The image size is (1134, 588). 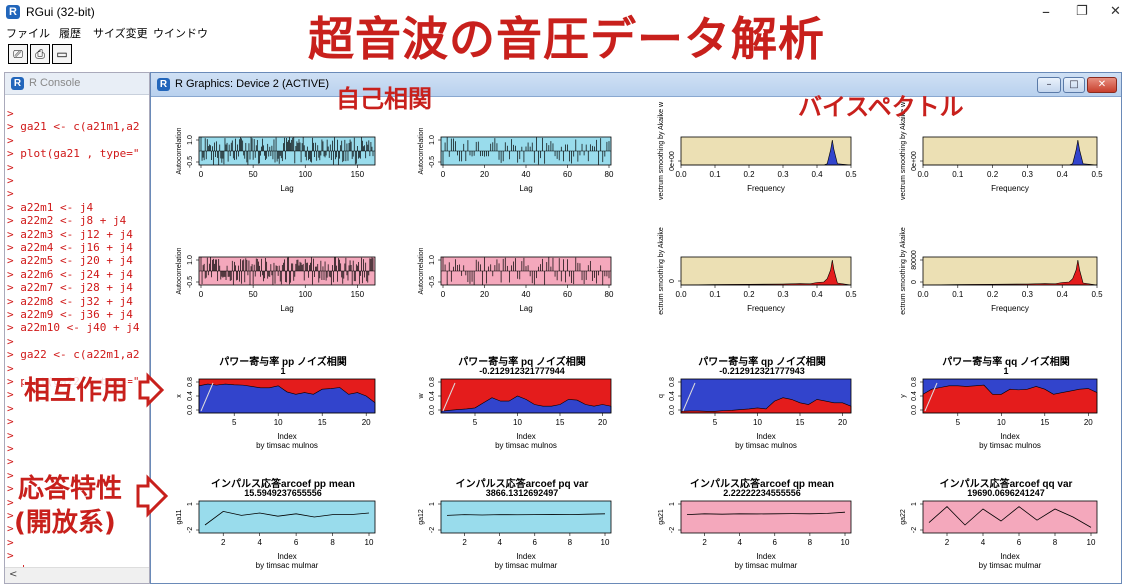 I want to click on x-tick-label: 150, so click(x=358, y=294).